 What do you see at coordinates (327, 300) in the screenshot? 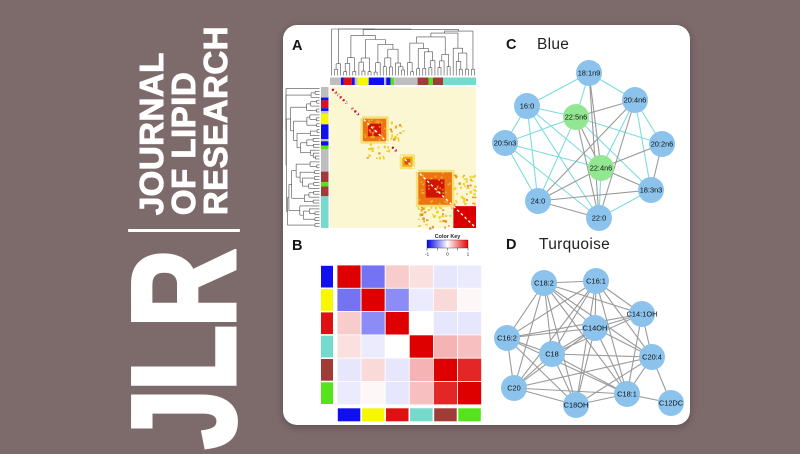
I see `module-bar-left-yellow` at bounding box center [327, 300].